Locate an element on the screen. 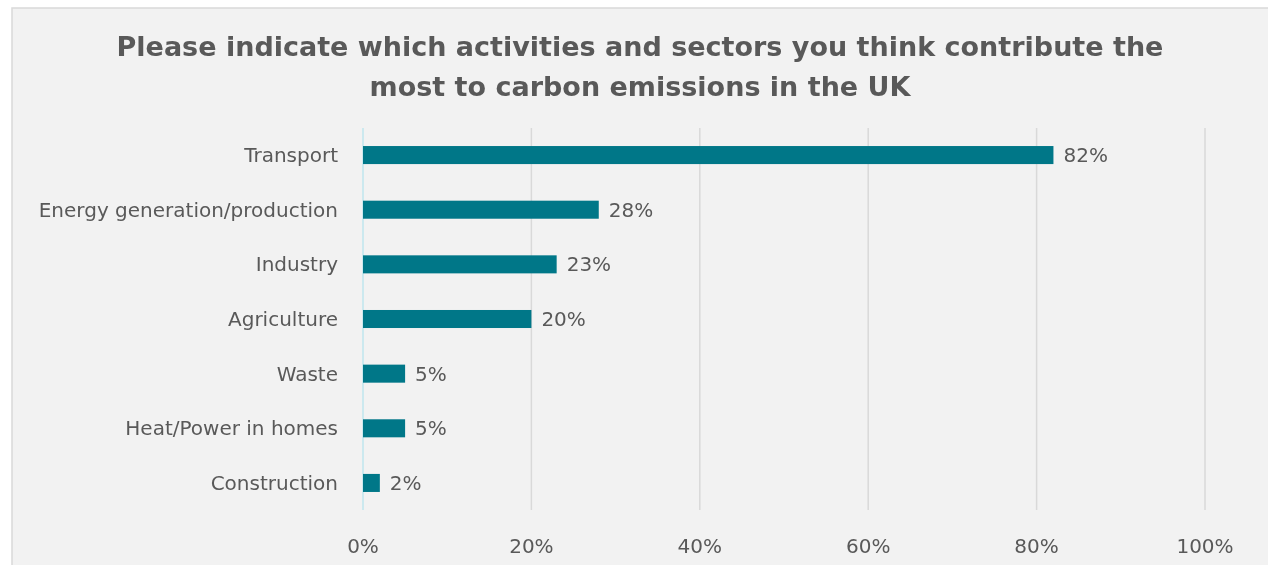  data-label: 2% is located at coordinates (405, 482).